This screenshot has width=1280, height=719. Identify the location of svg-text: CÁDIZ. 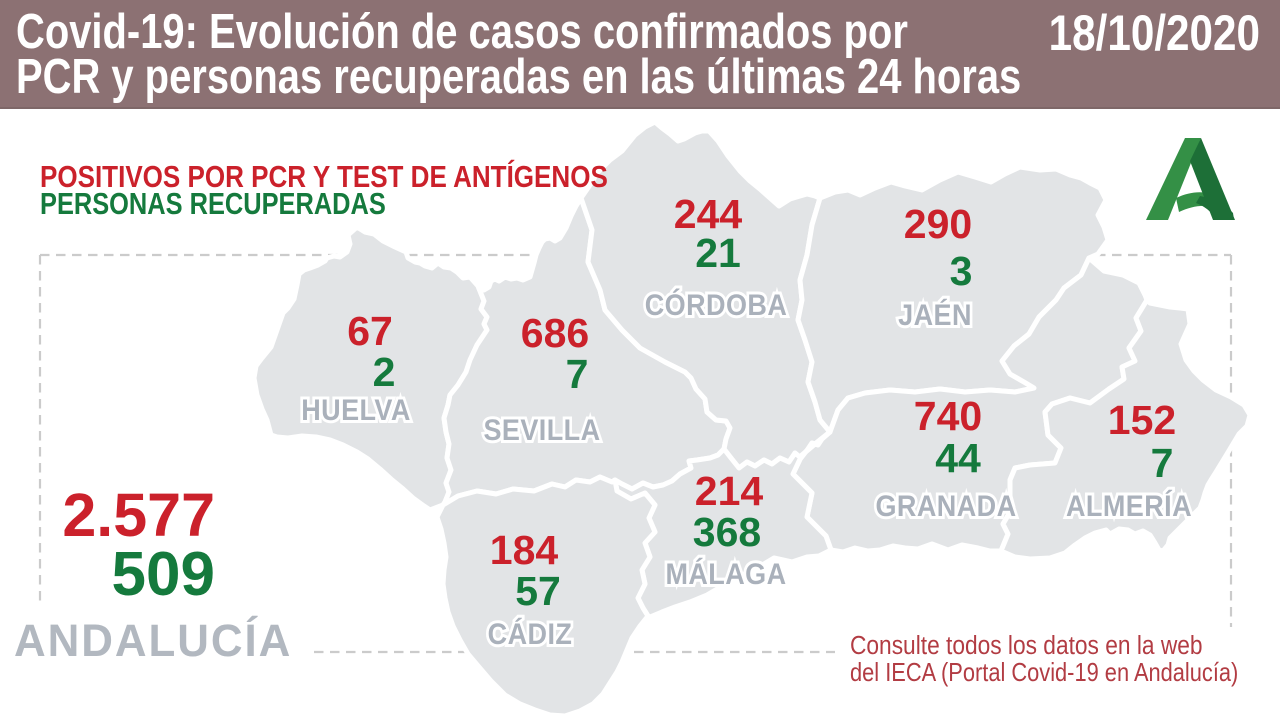
(530, 635).